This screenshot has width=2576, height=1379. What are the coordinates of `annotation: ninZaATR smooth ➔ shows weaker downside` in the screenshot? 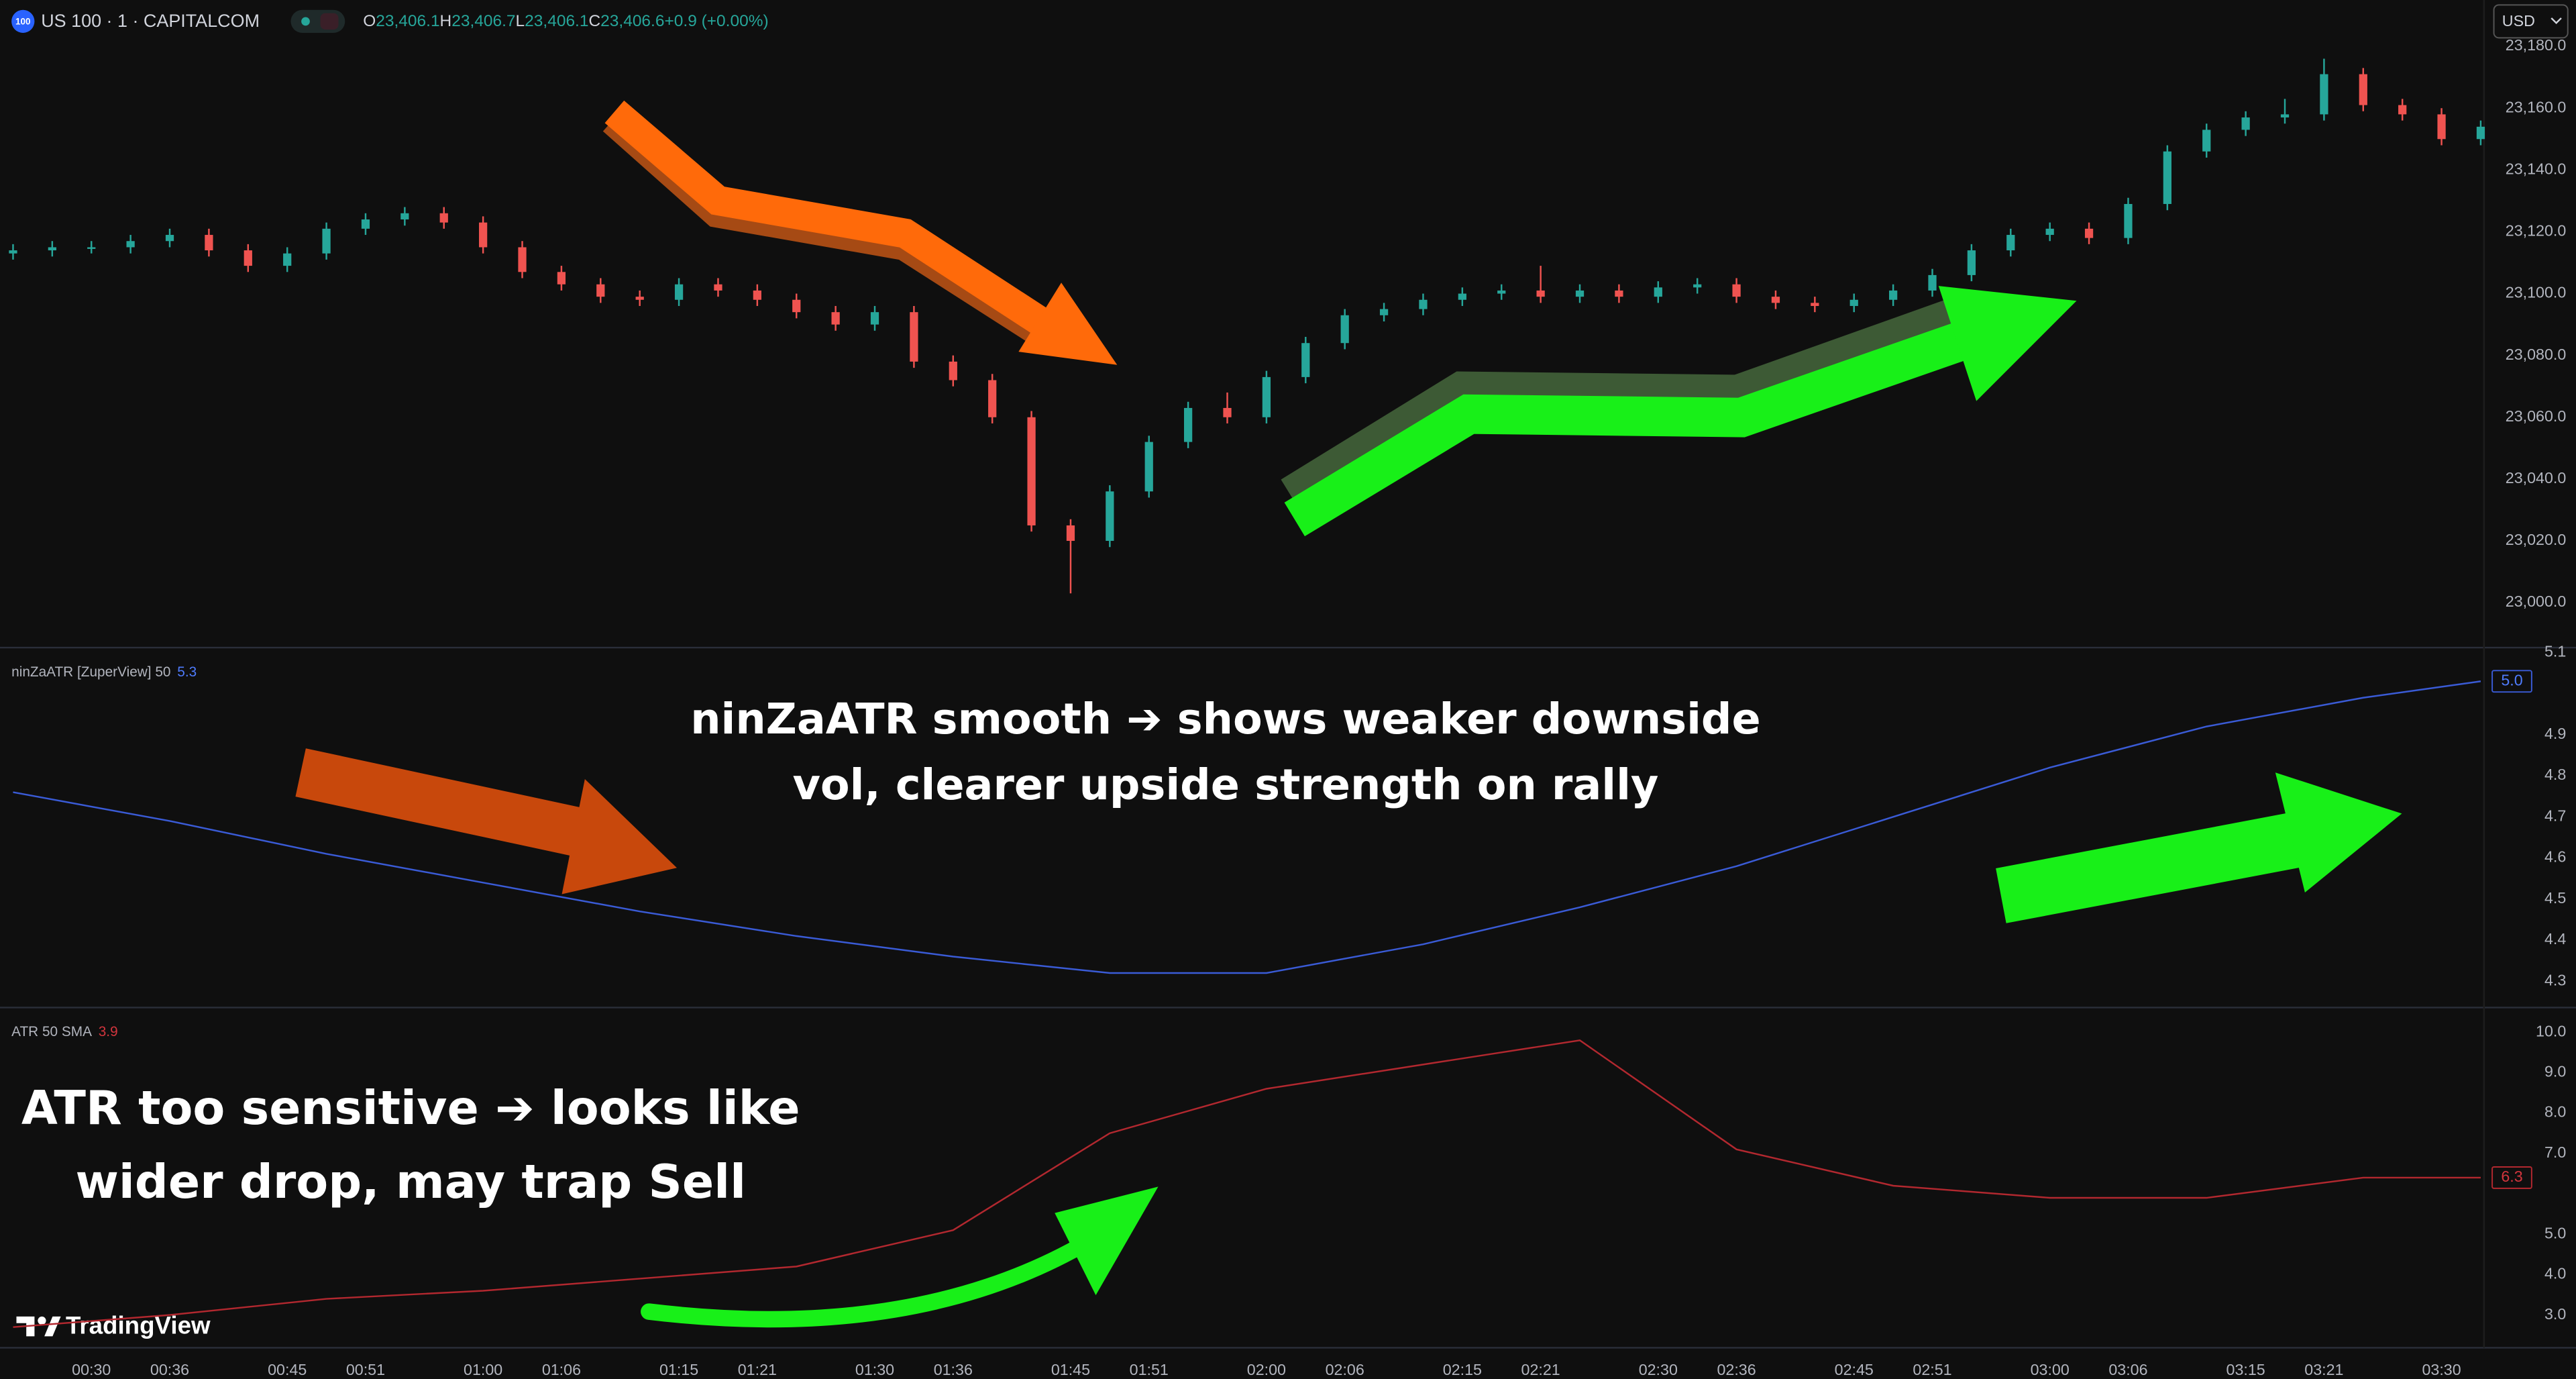 It's located at (1225, 719).